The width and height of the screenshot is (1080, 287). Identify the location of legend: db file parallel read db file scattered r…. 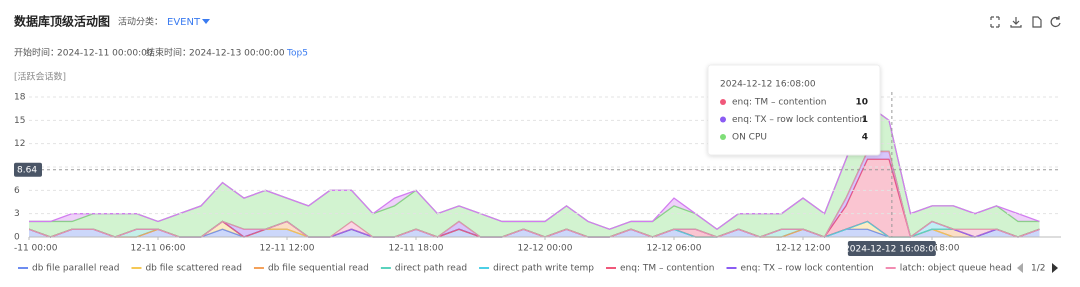
(543, 269).